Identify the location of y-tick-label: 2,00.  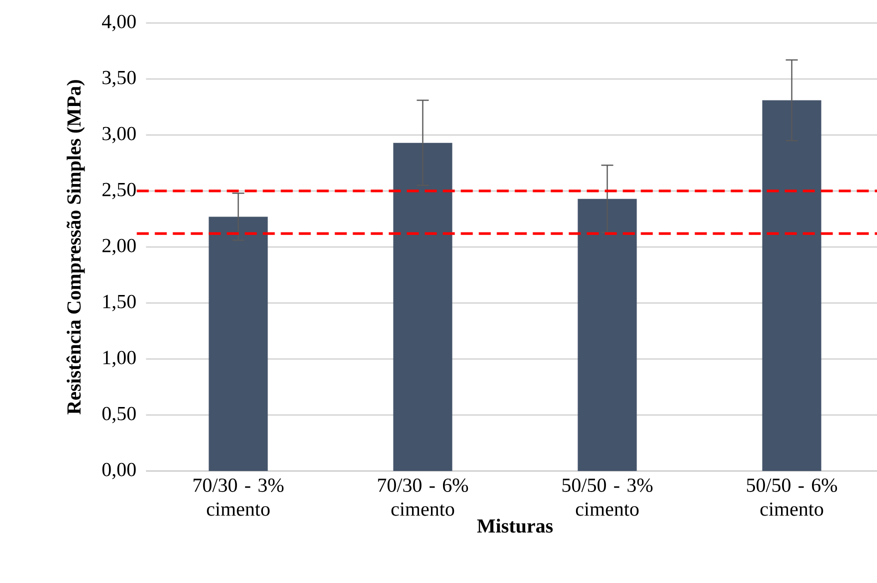
(119, 247).